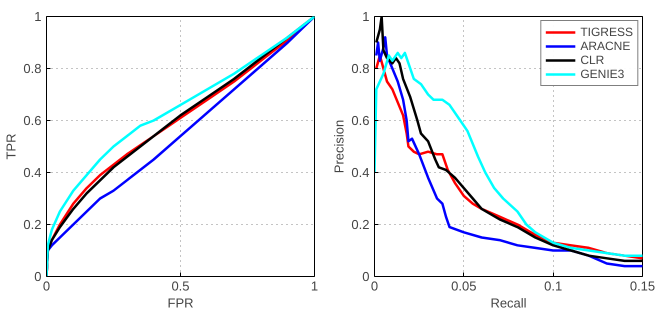  Describe the element at coordinates (314, 286) in the screenshot. I see `x-tick-label: 1` at that location.